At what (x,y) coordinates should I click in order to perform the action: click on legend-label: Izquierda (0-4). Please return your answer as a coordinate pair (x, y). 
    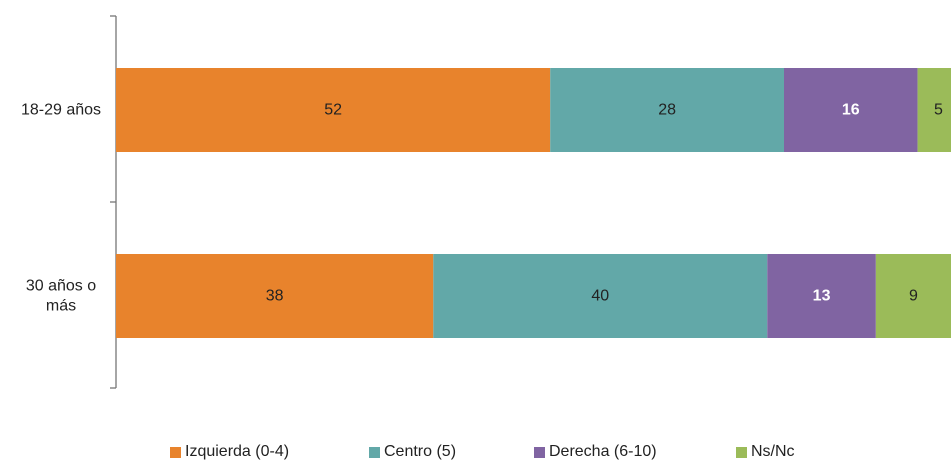
    Looking at the image, I should click on (237, 451).